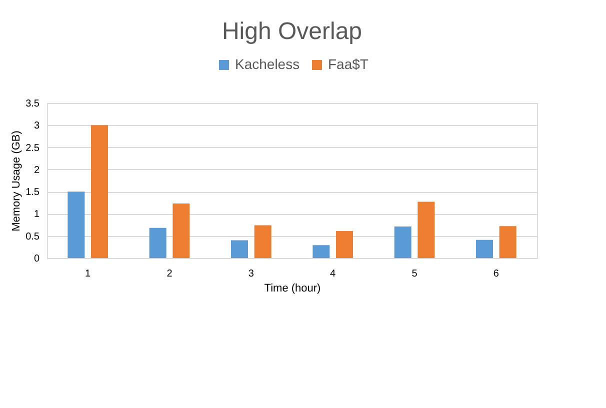 Image resolution: width=606 pixels, height=408 pixels. I want to click on y-tick-label: 0.5, so click(33, 236).